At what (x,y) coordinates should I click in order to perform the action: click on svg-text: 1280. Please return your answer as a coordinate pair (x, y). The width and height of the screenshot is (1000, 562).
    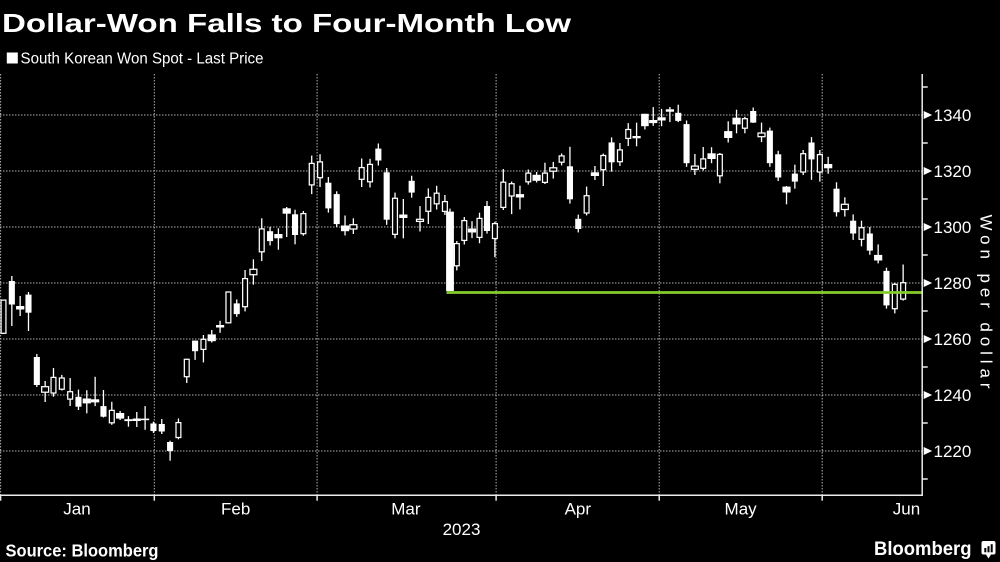
    Looking at the image, I should click on (953, 283).